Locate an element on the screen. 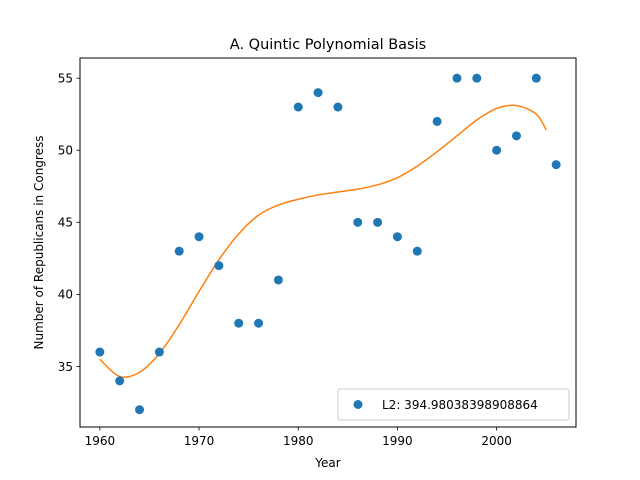 The width and height of the screenshot is (640, 480). y-tick-label: 35 is located at coordinates (65, 367).